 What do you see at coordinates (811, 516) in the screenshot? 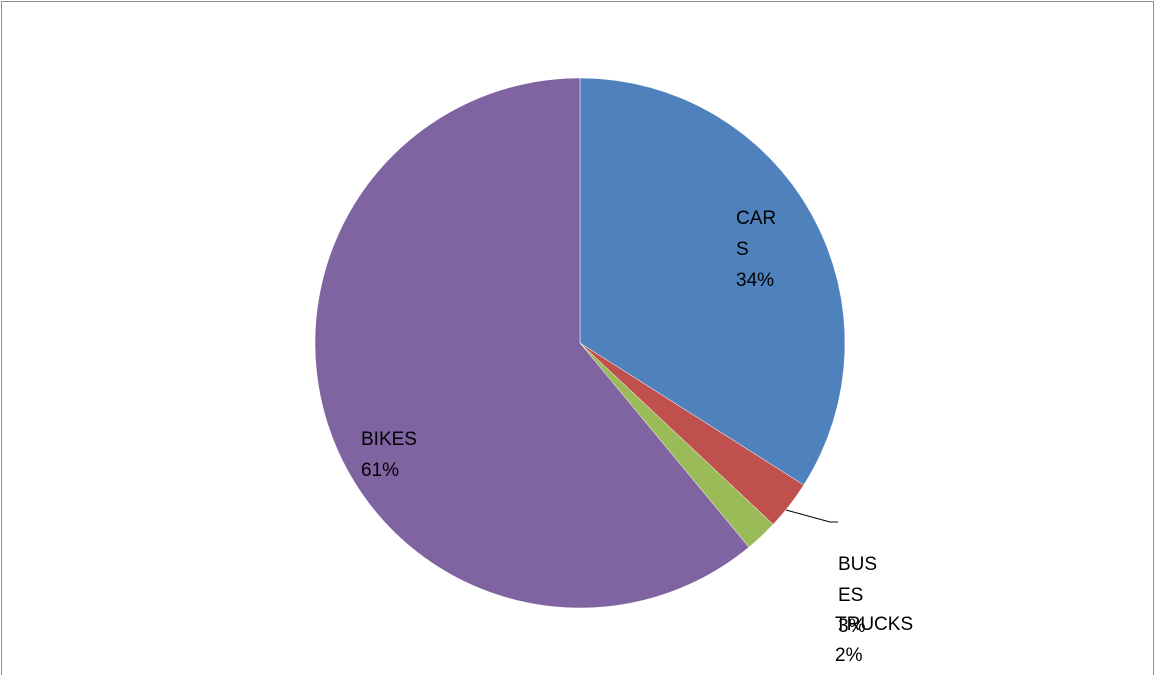
I see `leader-line` at bounding box center [811, 516].